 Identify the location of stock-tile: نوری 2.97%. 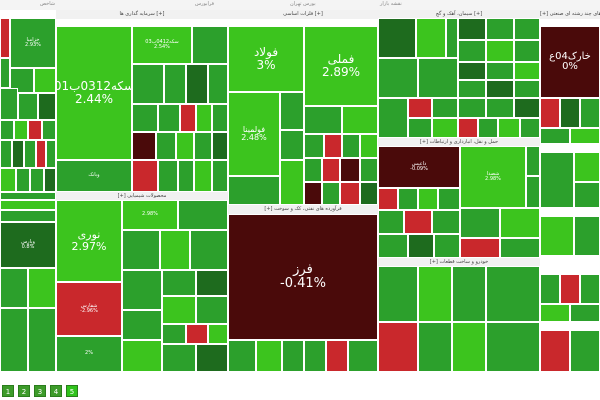
(89, 241).